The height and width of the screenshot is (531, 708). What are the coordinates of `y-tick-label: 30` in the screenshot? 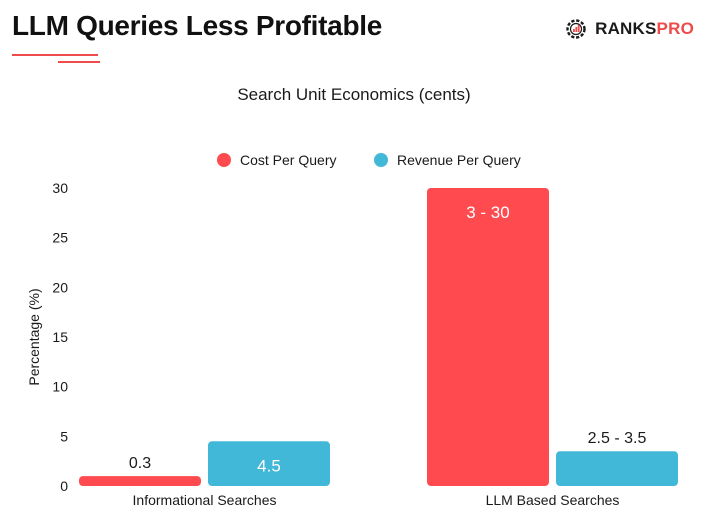 It's located at (60, 188).